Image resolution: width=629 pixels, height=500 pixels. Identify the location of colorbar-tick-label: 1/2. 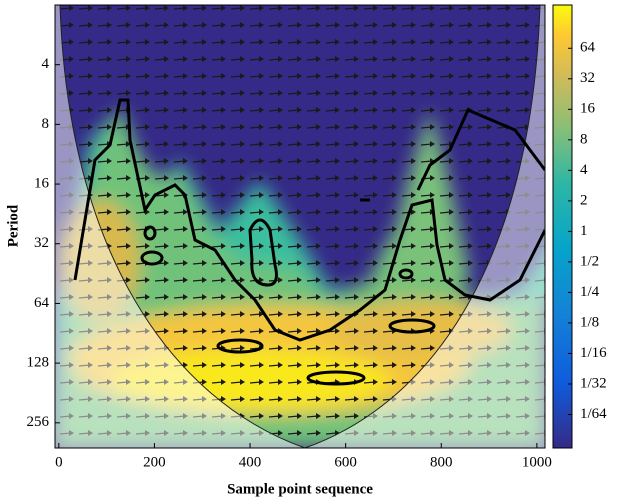
(589, 261).